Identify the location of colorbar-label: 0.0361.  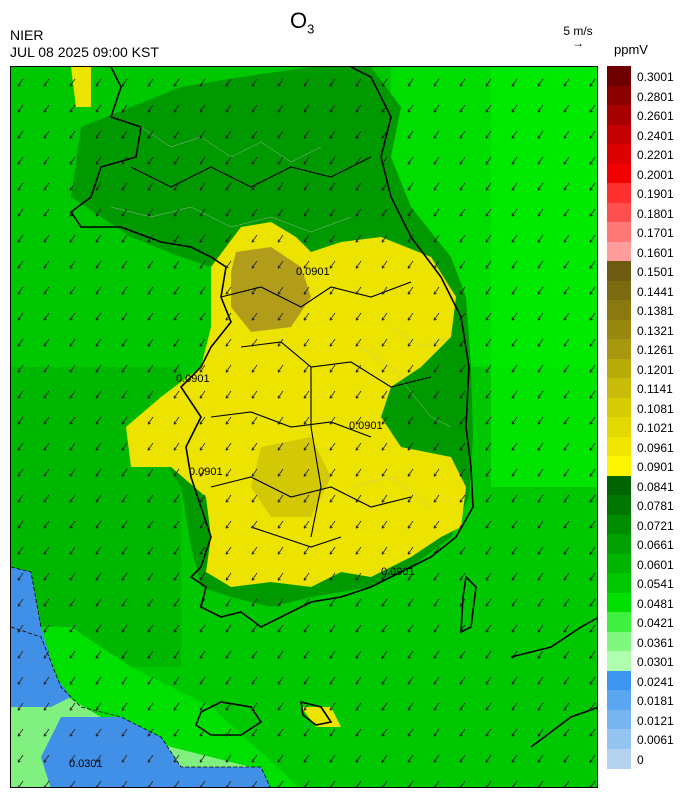
(655, 642).